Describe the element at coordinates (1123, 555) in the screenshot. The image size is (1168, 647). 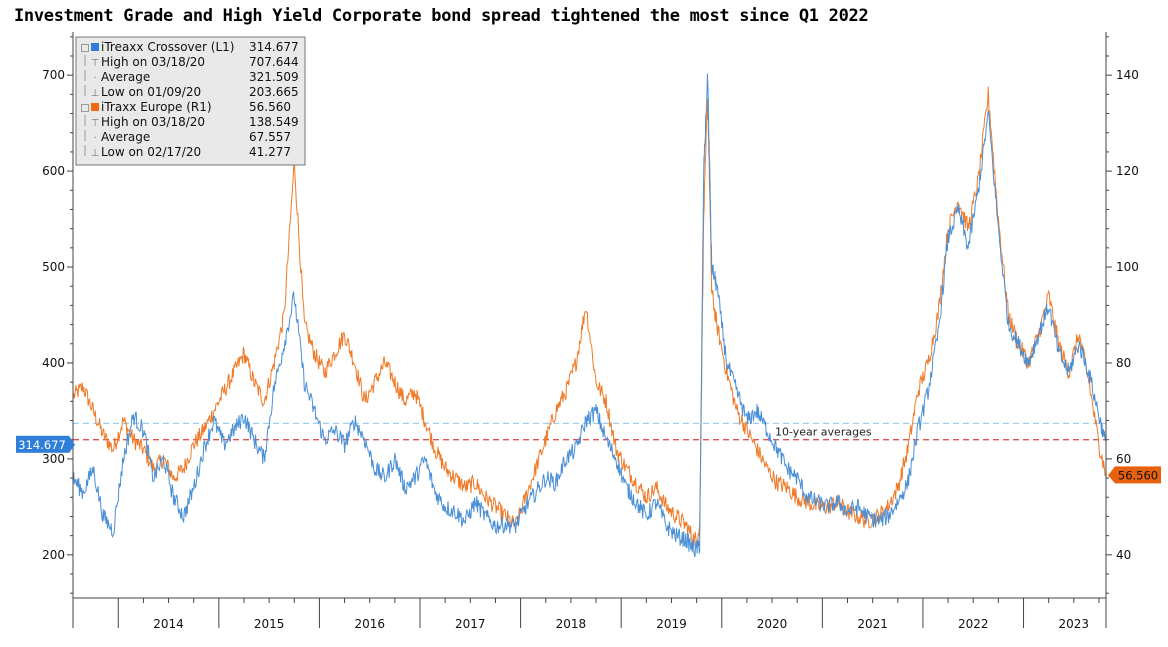
I see `right-tick-label: 40` at that location.